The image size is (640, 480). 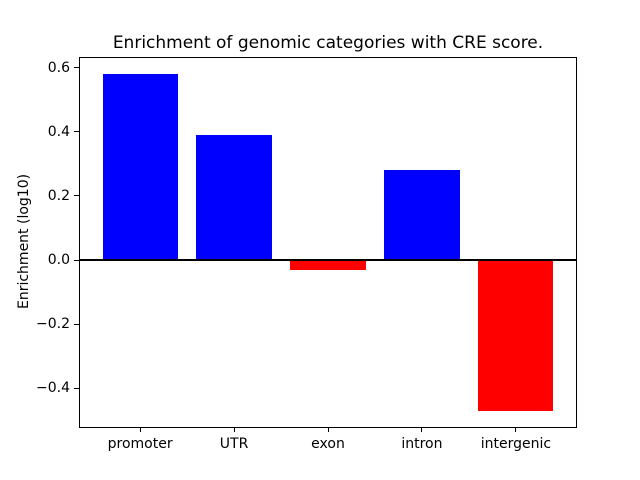 I want to click on x-tick-label-UTR: UTR, so click(x=234, y=444).